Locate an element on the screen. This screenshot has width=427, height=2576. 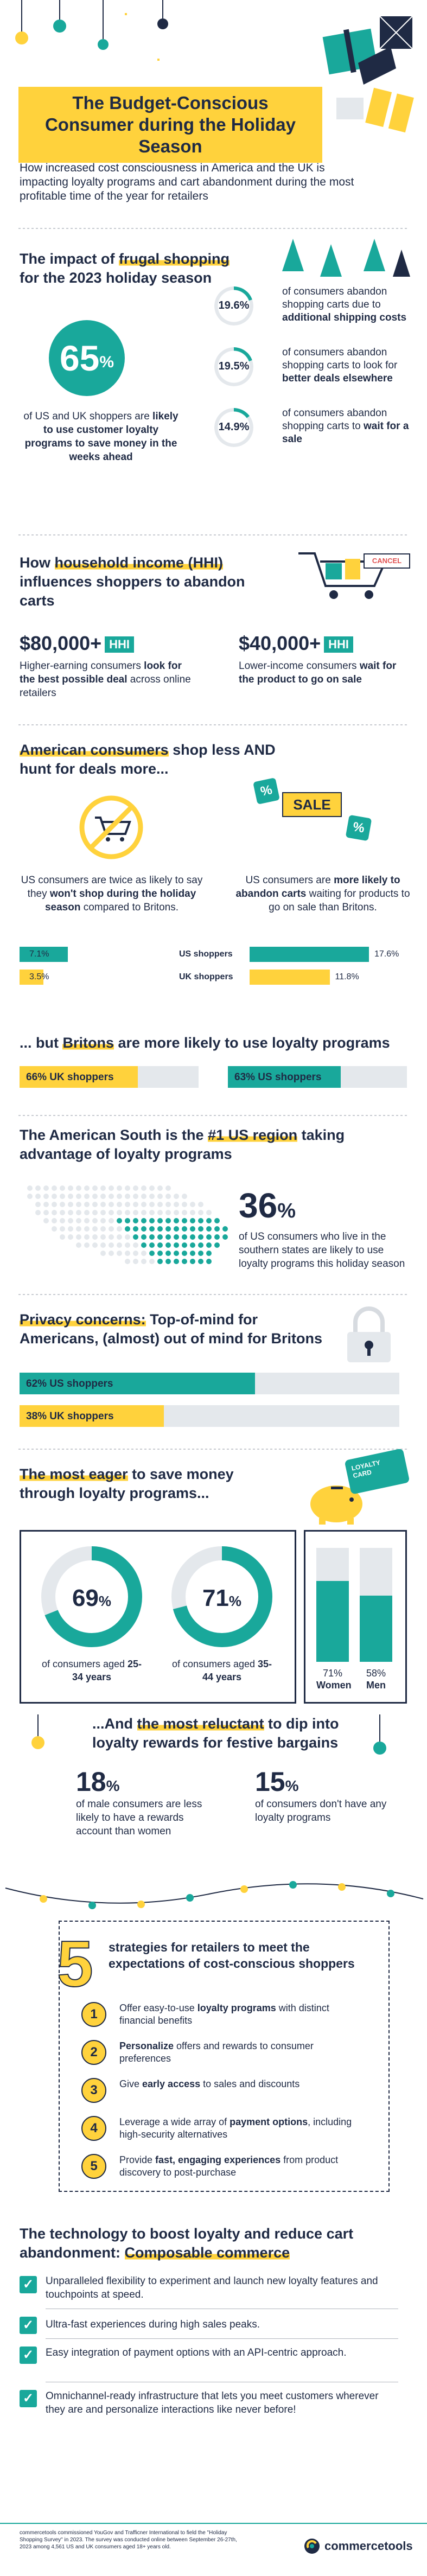
string-lights-decoration is located at coordinates (214, 1895).